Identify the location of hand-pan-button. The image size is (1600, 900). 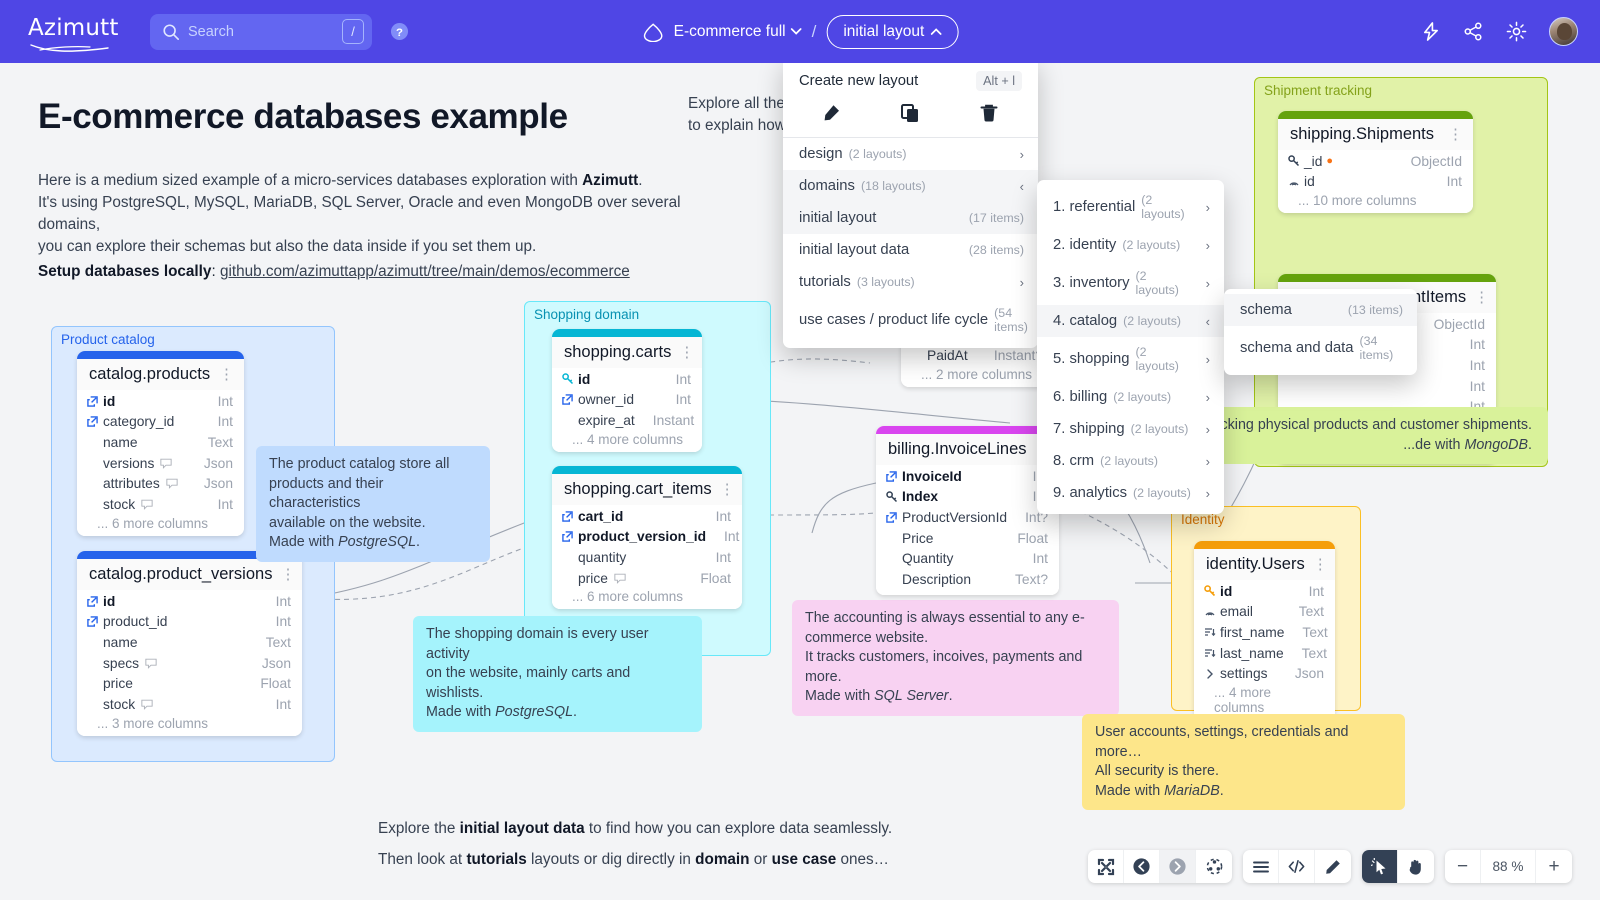
(1416, 866).